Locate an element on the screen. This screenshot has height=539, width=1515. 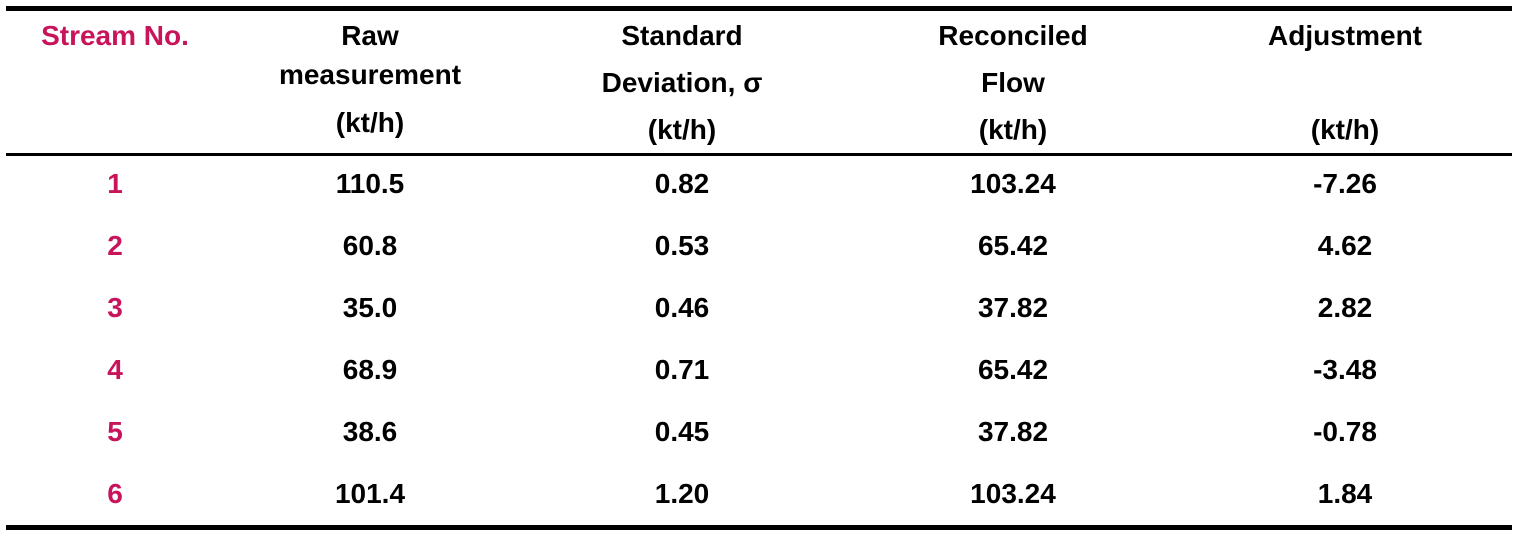
table-bottom-rule is located at coordinates (759, 527).